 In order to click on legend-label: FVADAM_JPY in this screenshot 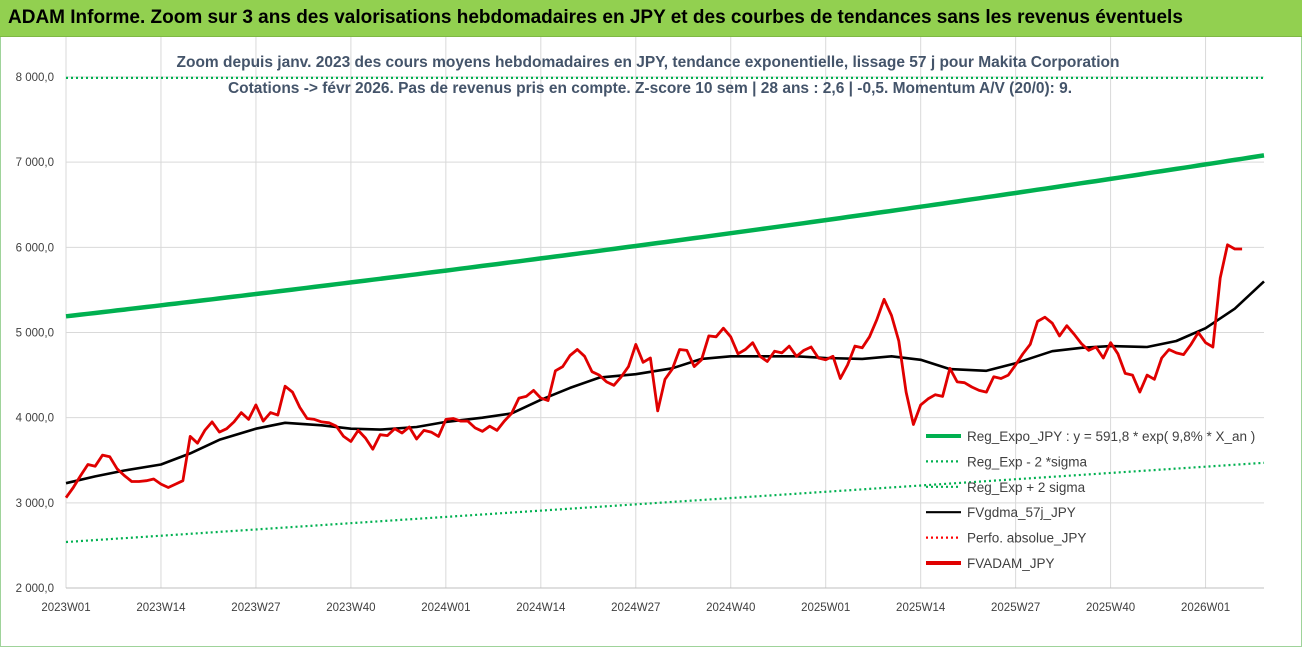, I will do `click(1011, 563)`.